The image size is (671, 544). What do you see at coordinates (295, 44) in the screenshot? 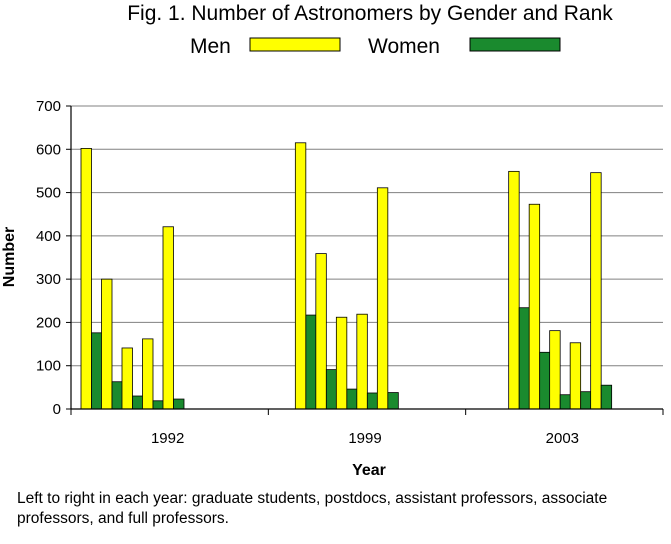
I see `legend-swatch-men` at bounding box center [295, 44].